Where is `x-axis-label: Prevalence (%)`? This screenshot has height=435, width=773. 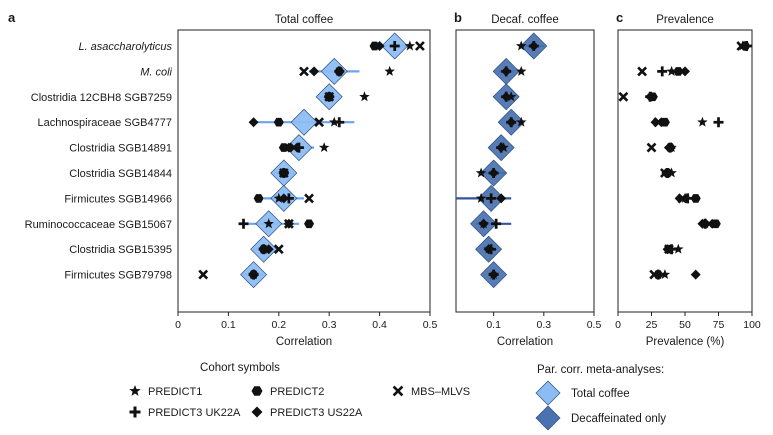
x-axis-label: Prevalence (%) is located at coordinates (685, 342).